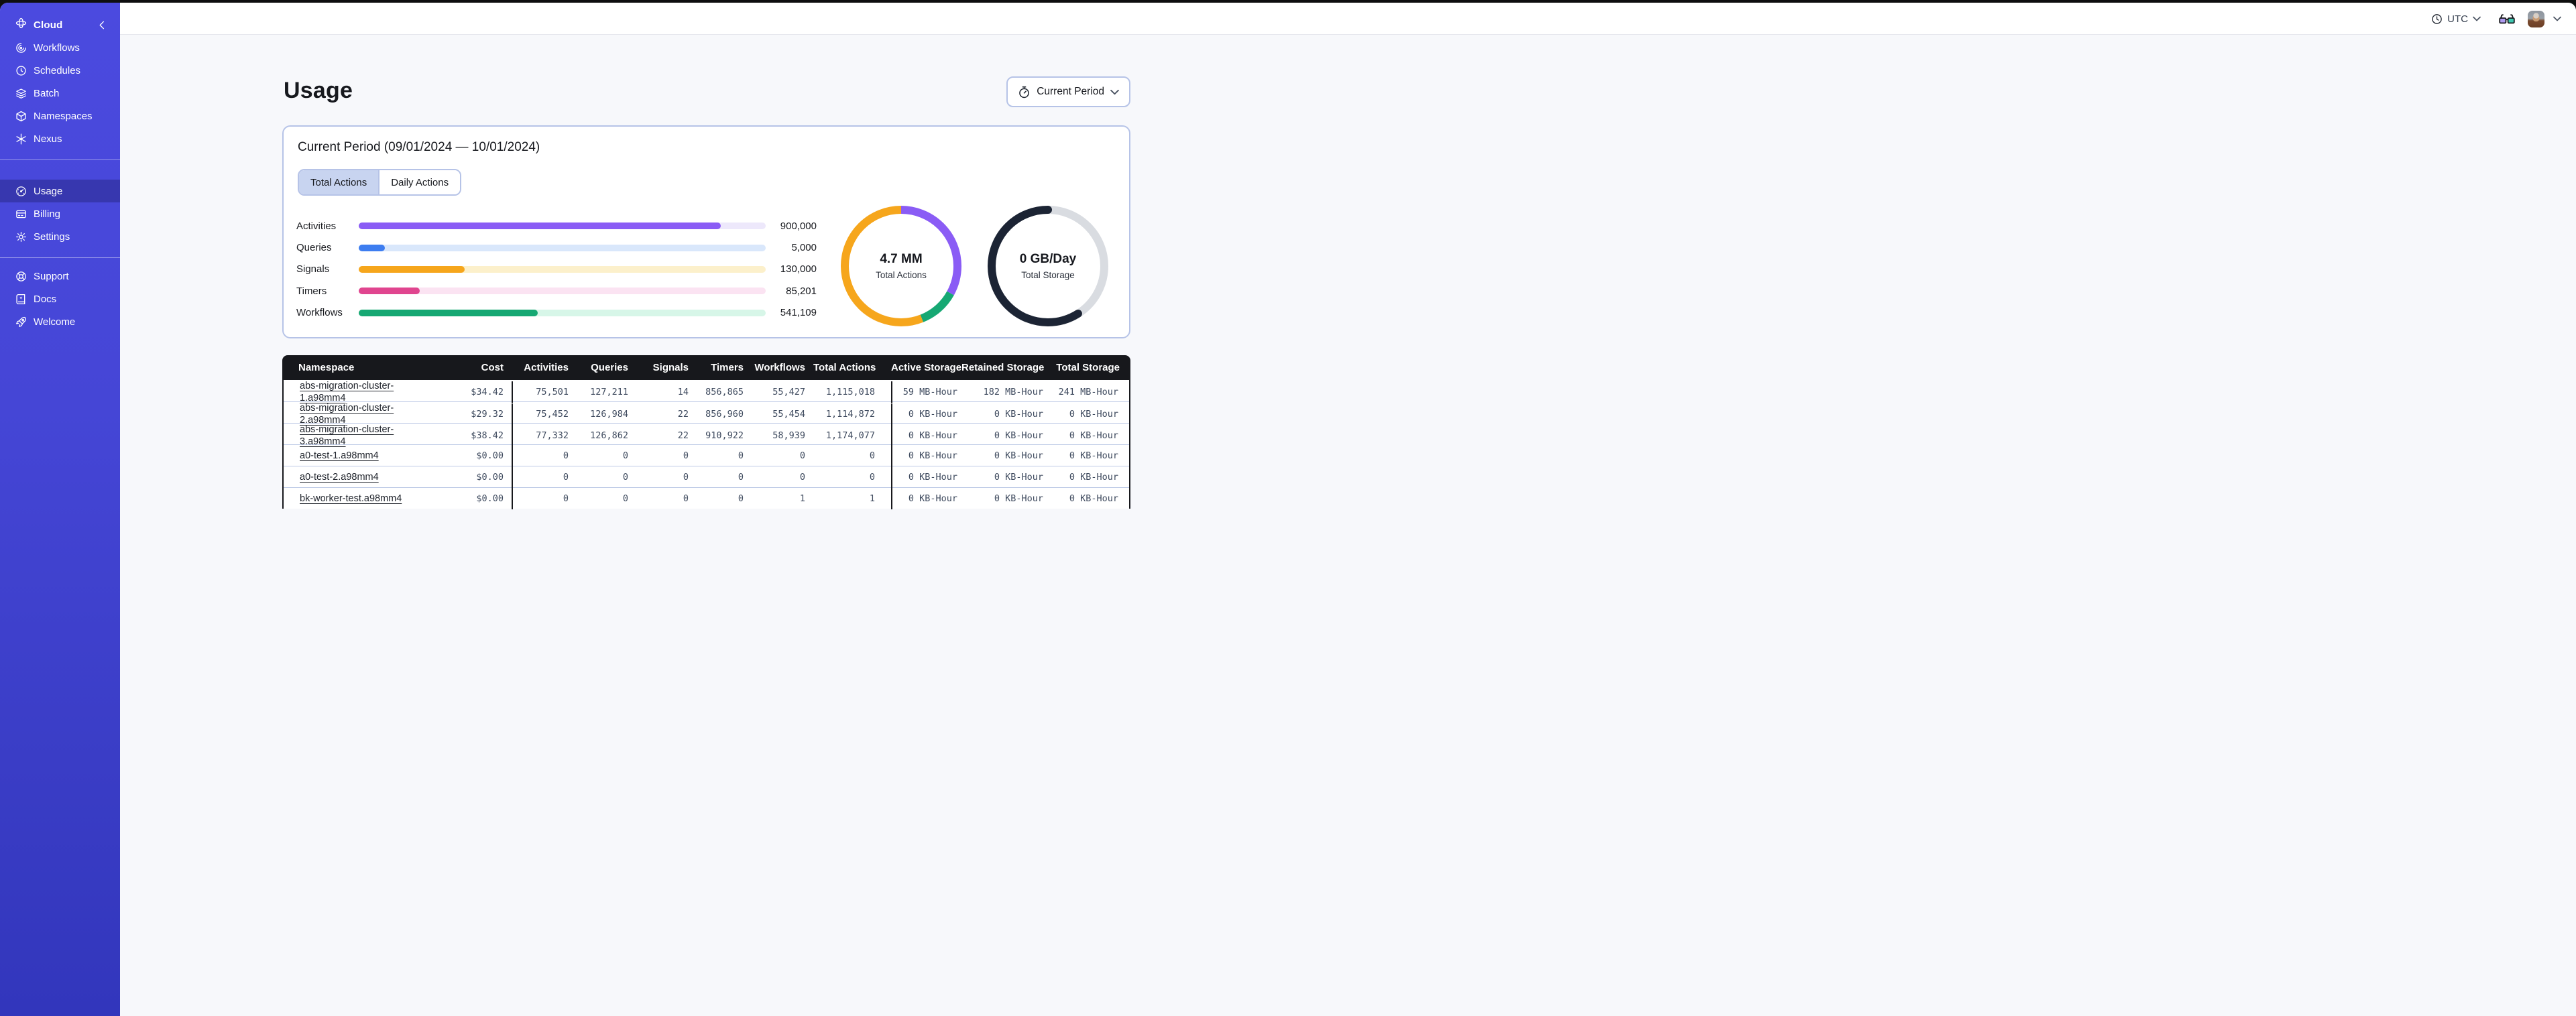 This screenshot has height=1016, width=2576. I want to click on timezone-label: UTC, so click(2457, 19).